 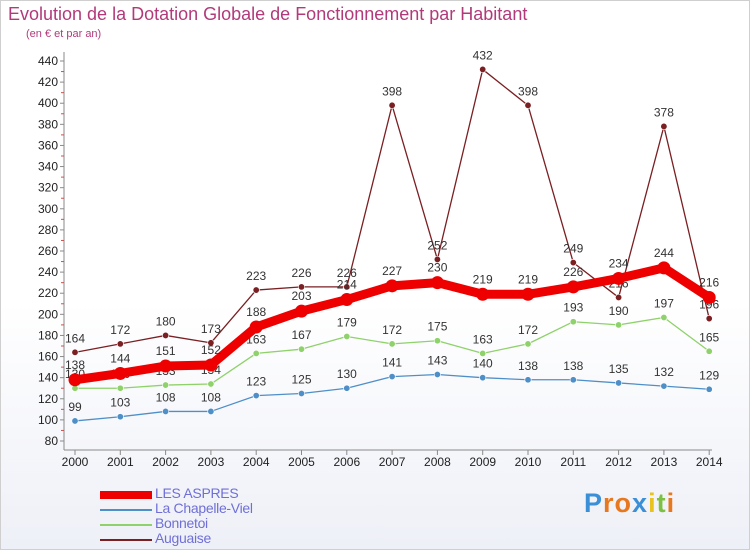 What do you see at coordinates (48, 209) in the screenshot?
I see `y-tick-label: 300` at bounding box center [48, 209].